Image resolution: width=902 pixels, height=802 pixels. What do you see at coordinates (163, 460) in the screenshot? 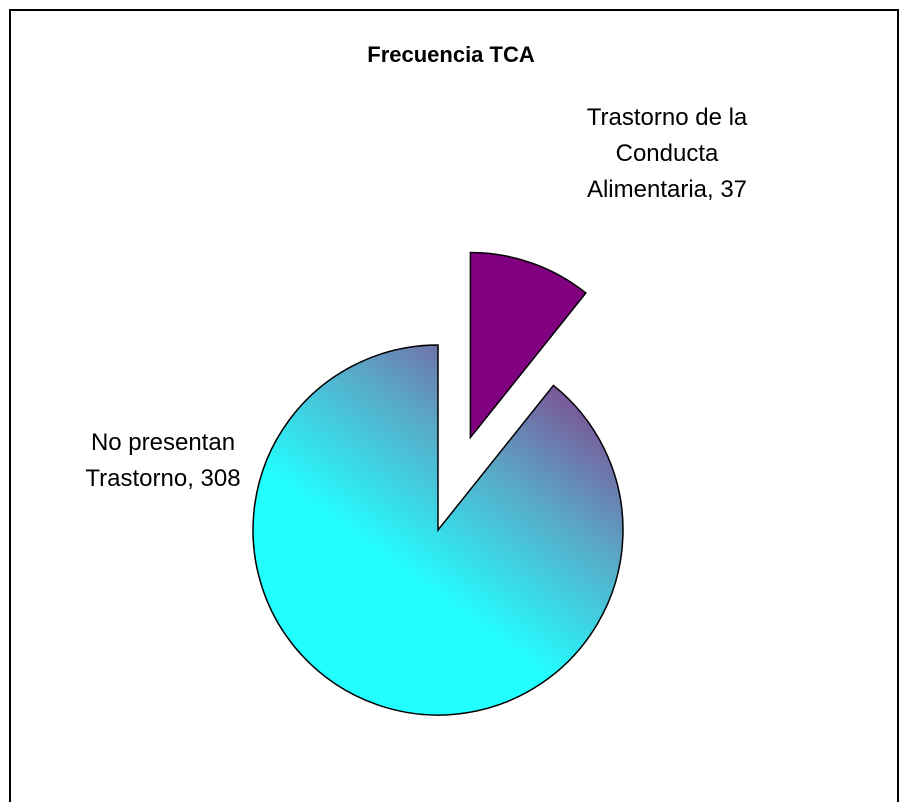
I see `data-label: No presentan Trastorno, 308` at bounding box center [163, 460].